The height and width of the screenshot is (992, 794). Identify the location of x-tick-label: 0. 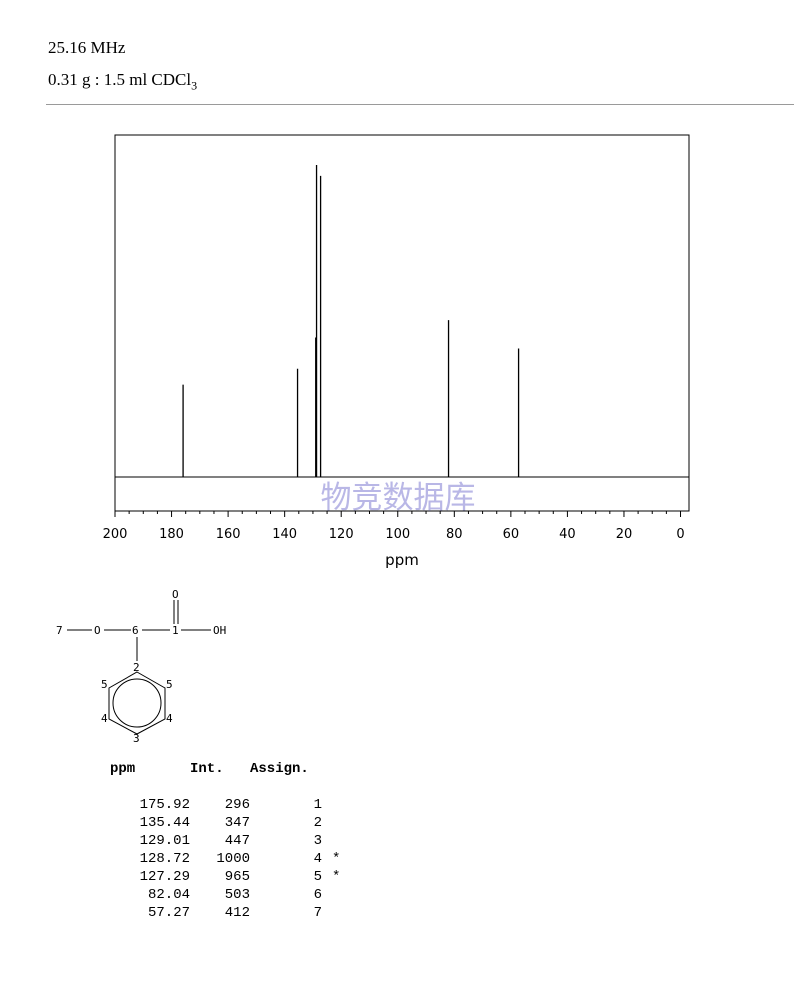
(680, 534).